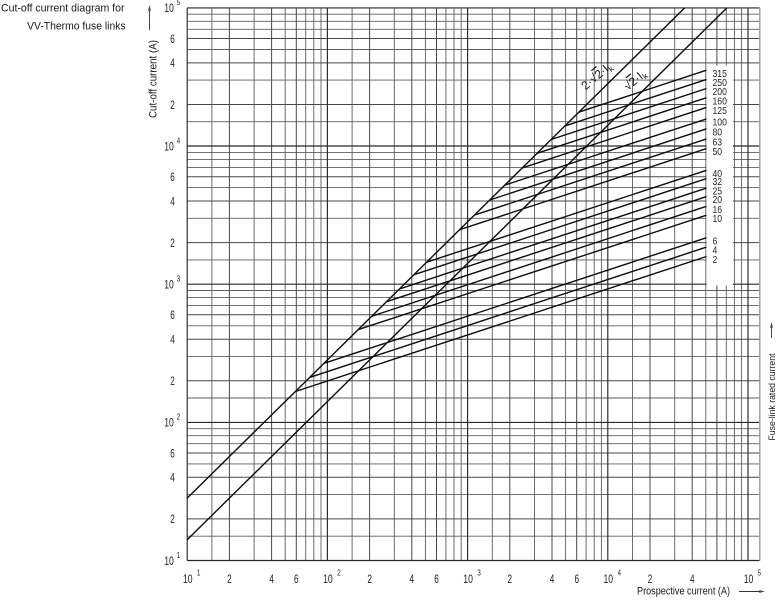 The width and height of the screenshot is (781, 600). Describe the element at coordinates (683, 592) in the screenshot. I see `svg-text: Prospective current (A)` at that location.